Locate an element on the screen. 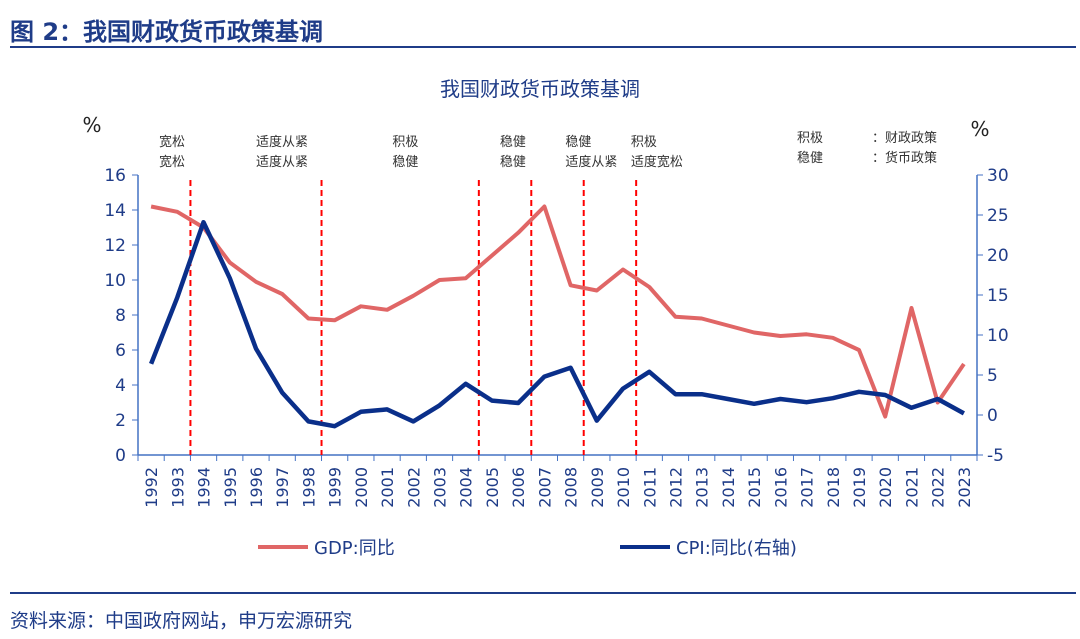  annotation-fiscal: 宽松 is located at coordinates (172, 142).